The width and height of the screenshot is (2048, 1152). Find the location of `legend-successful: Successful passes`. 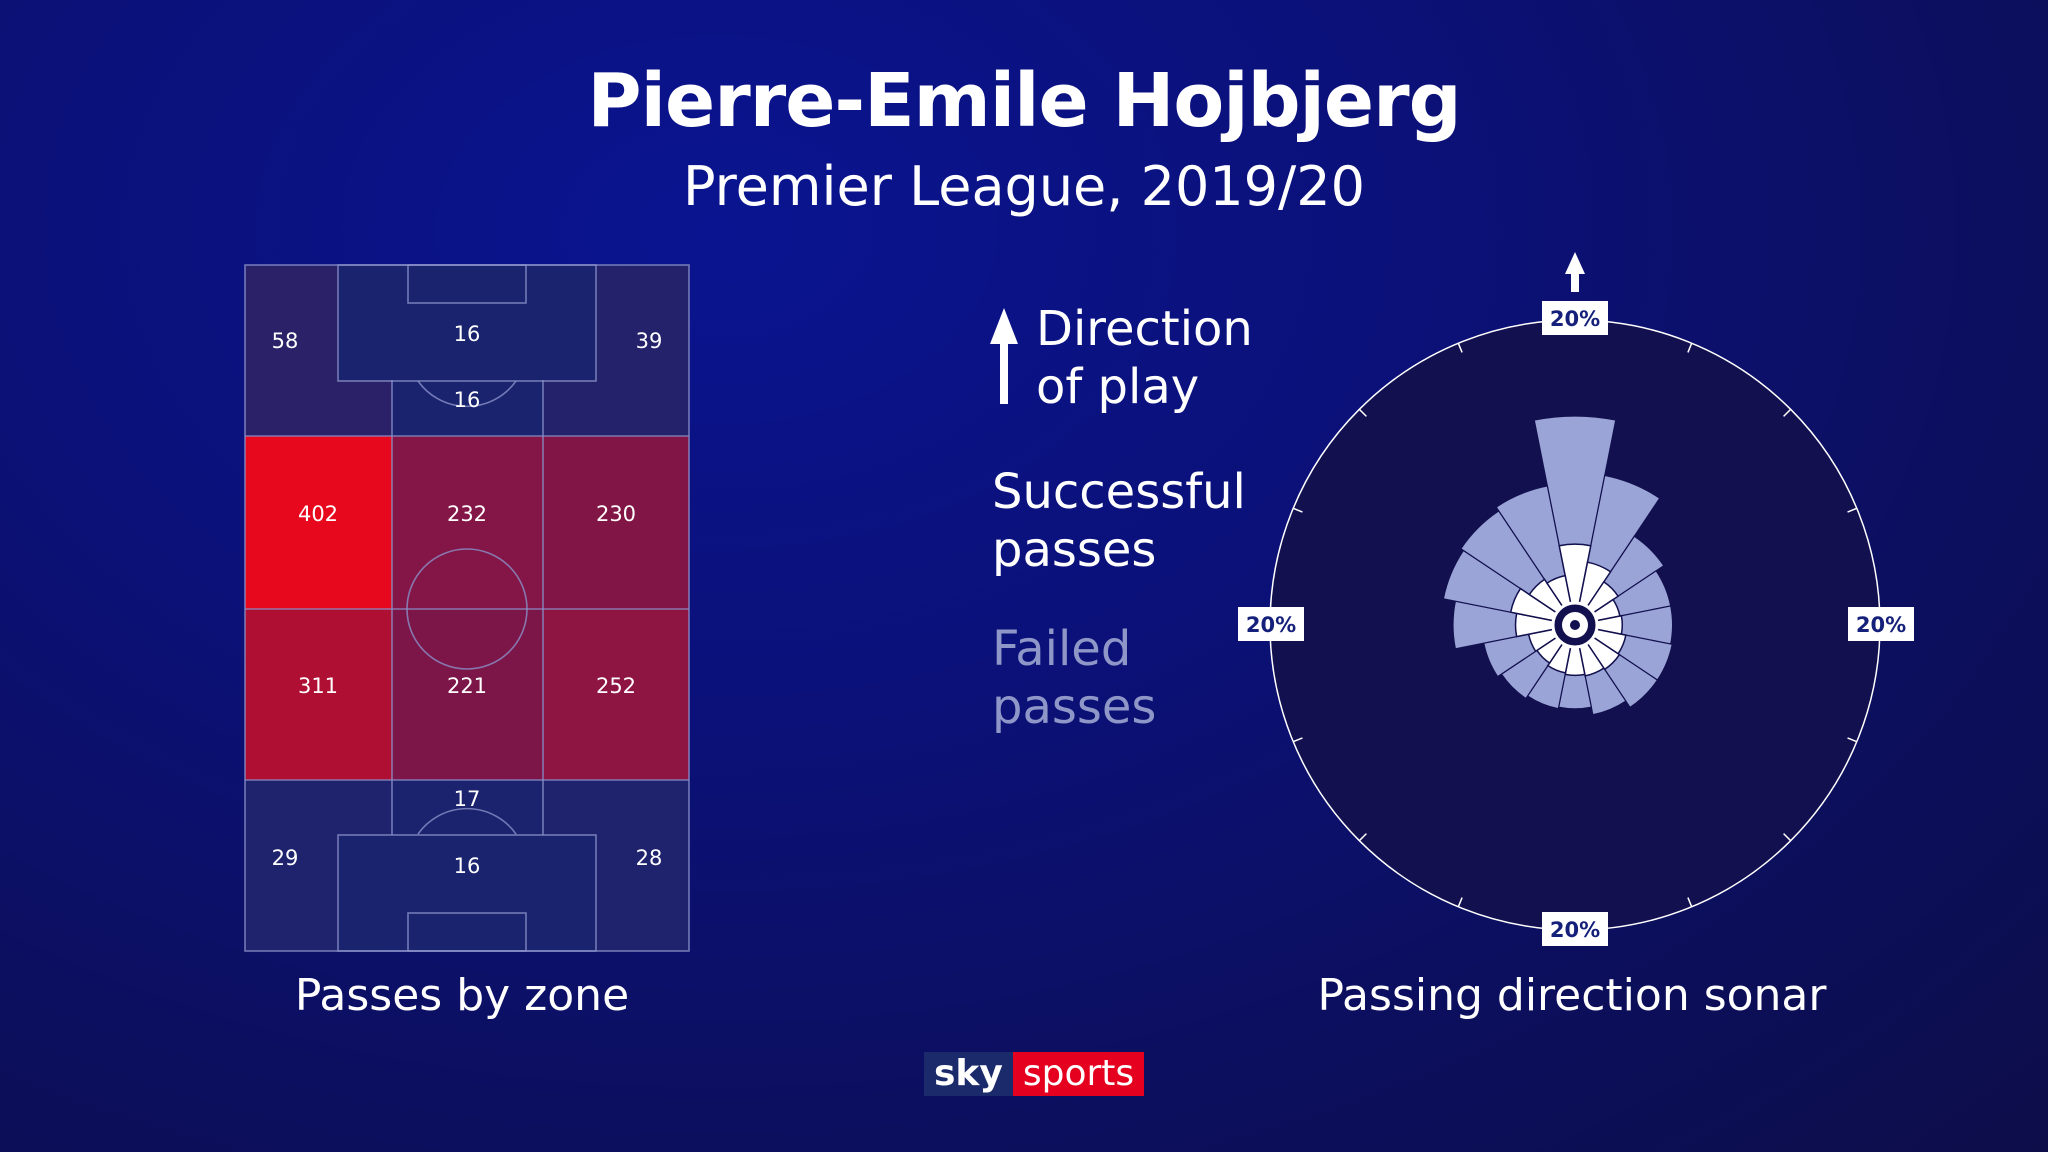

legend-successful: Successful passes is located at coordinates (1119, 521).